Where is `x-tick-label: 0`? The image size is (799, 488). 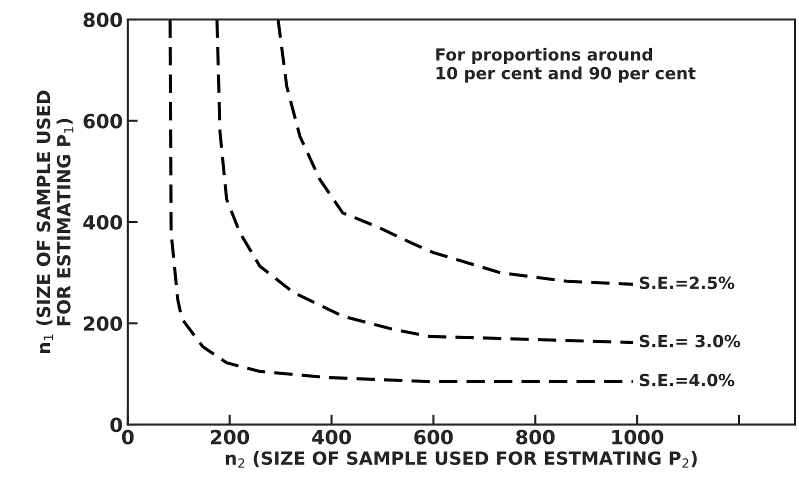
x-tick-label: 0 is located at coordinates (128, 437).